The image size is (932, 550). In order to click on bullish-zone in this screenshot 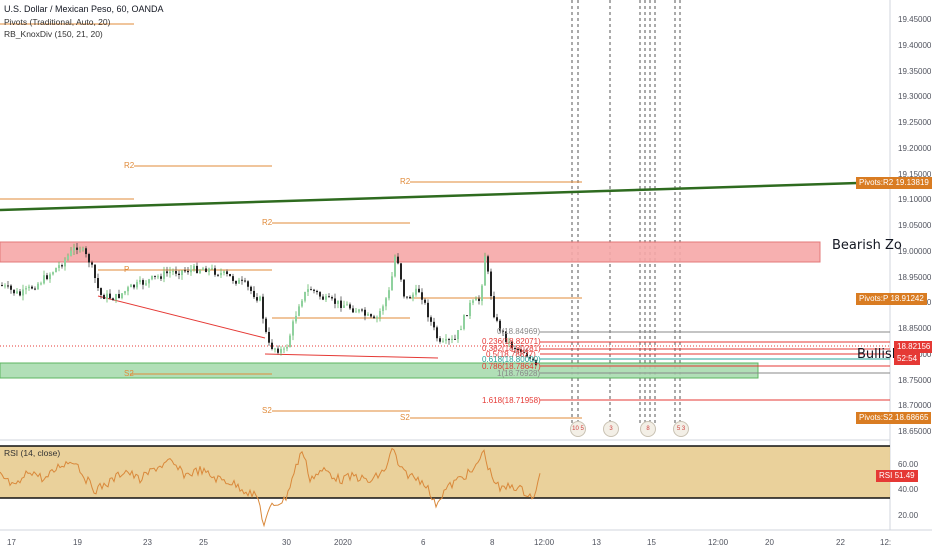, I will do `click(379, 370)`.